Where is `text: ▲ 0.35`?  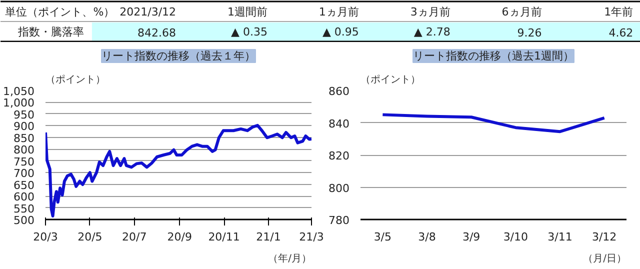 text: ▲ 0.35 is located at coordinates (249, 32).